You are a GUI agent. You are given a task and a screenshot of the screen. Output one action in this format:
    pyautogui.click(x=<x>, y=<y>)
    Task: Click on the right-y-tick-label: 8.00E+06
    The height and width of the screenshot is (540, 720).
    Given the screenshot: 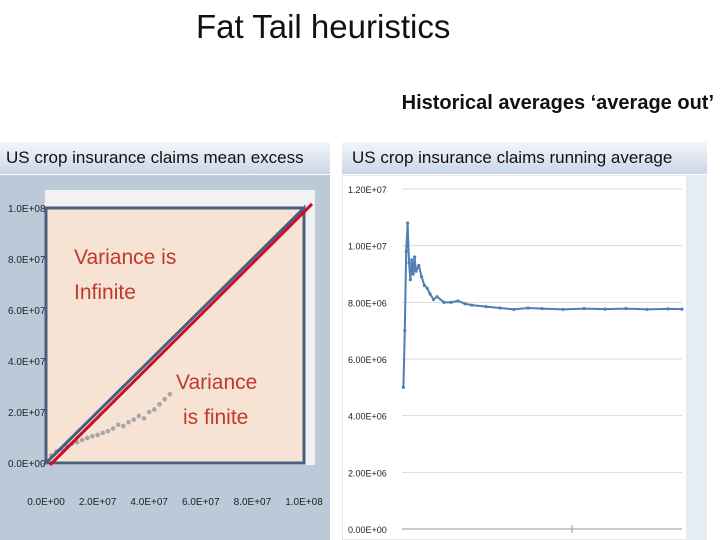 What is the action you would take?
    pyautogui.click(x=367, y=303)
    